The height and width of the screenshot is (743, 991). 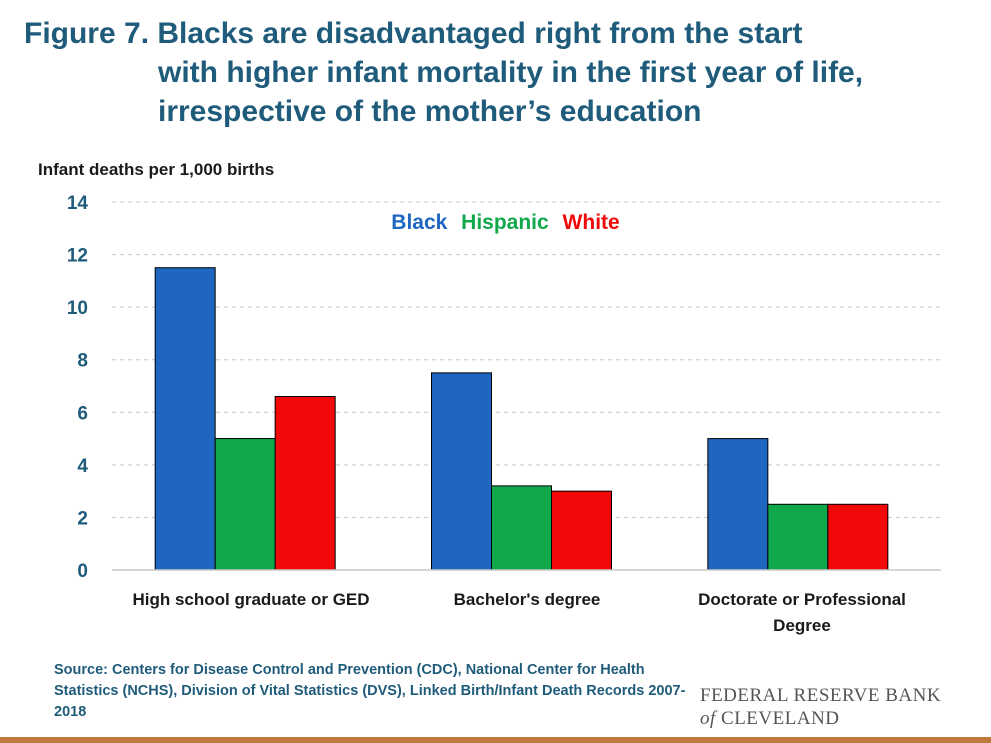 I want to click on x-category-bachelors: Bachelor's degree, so click(x=527, y=599).